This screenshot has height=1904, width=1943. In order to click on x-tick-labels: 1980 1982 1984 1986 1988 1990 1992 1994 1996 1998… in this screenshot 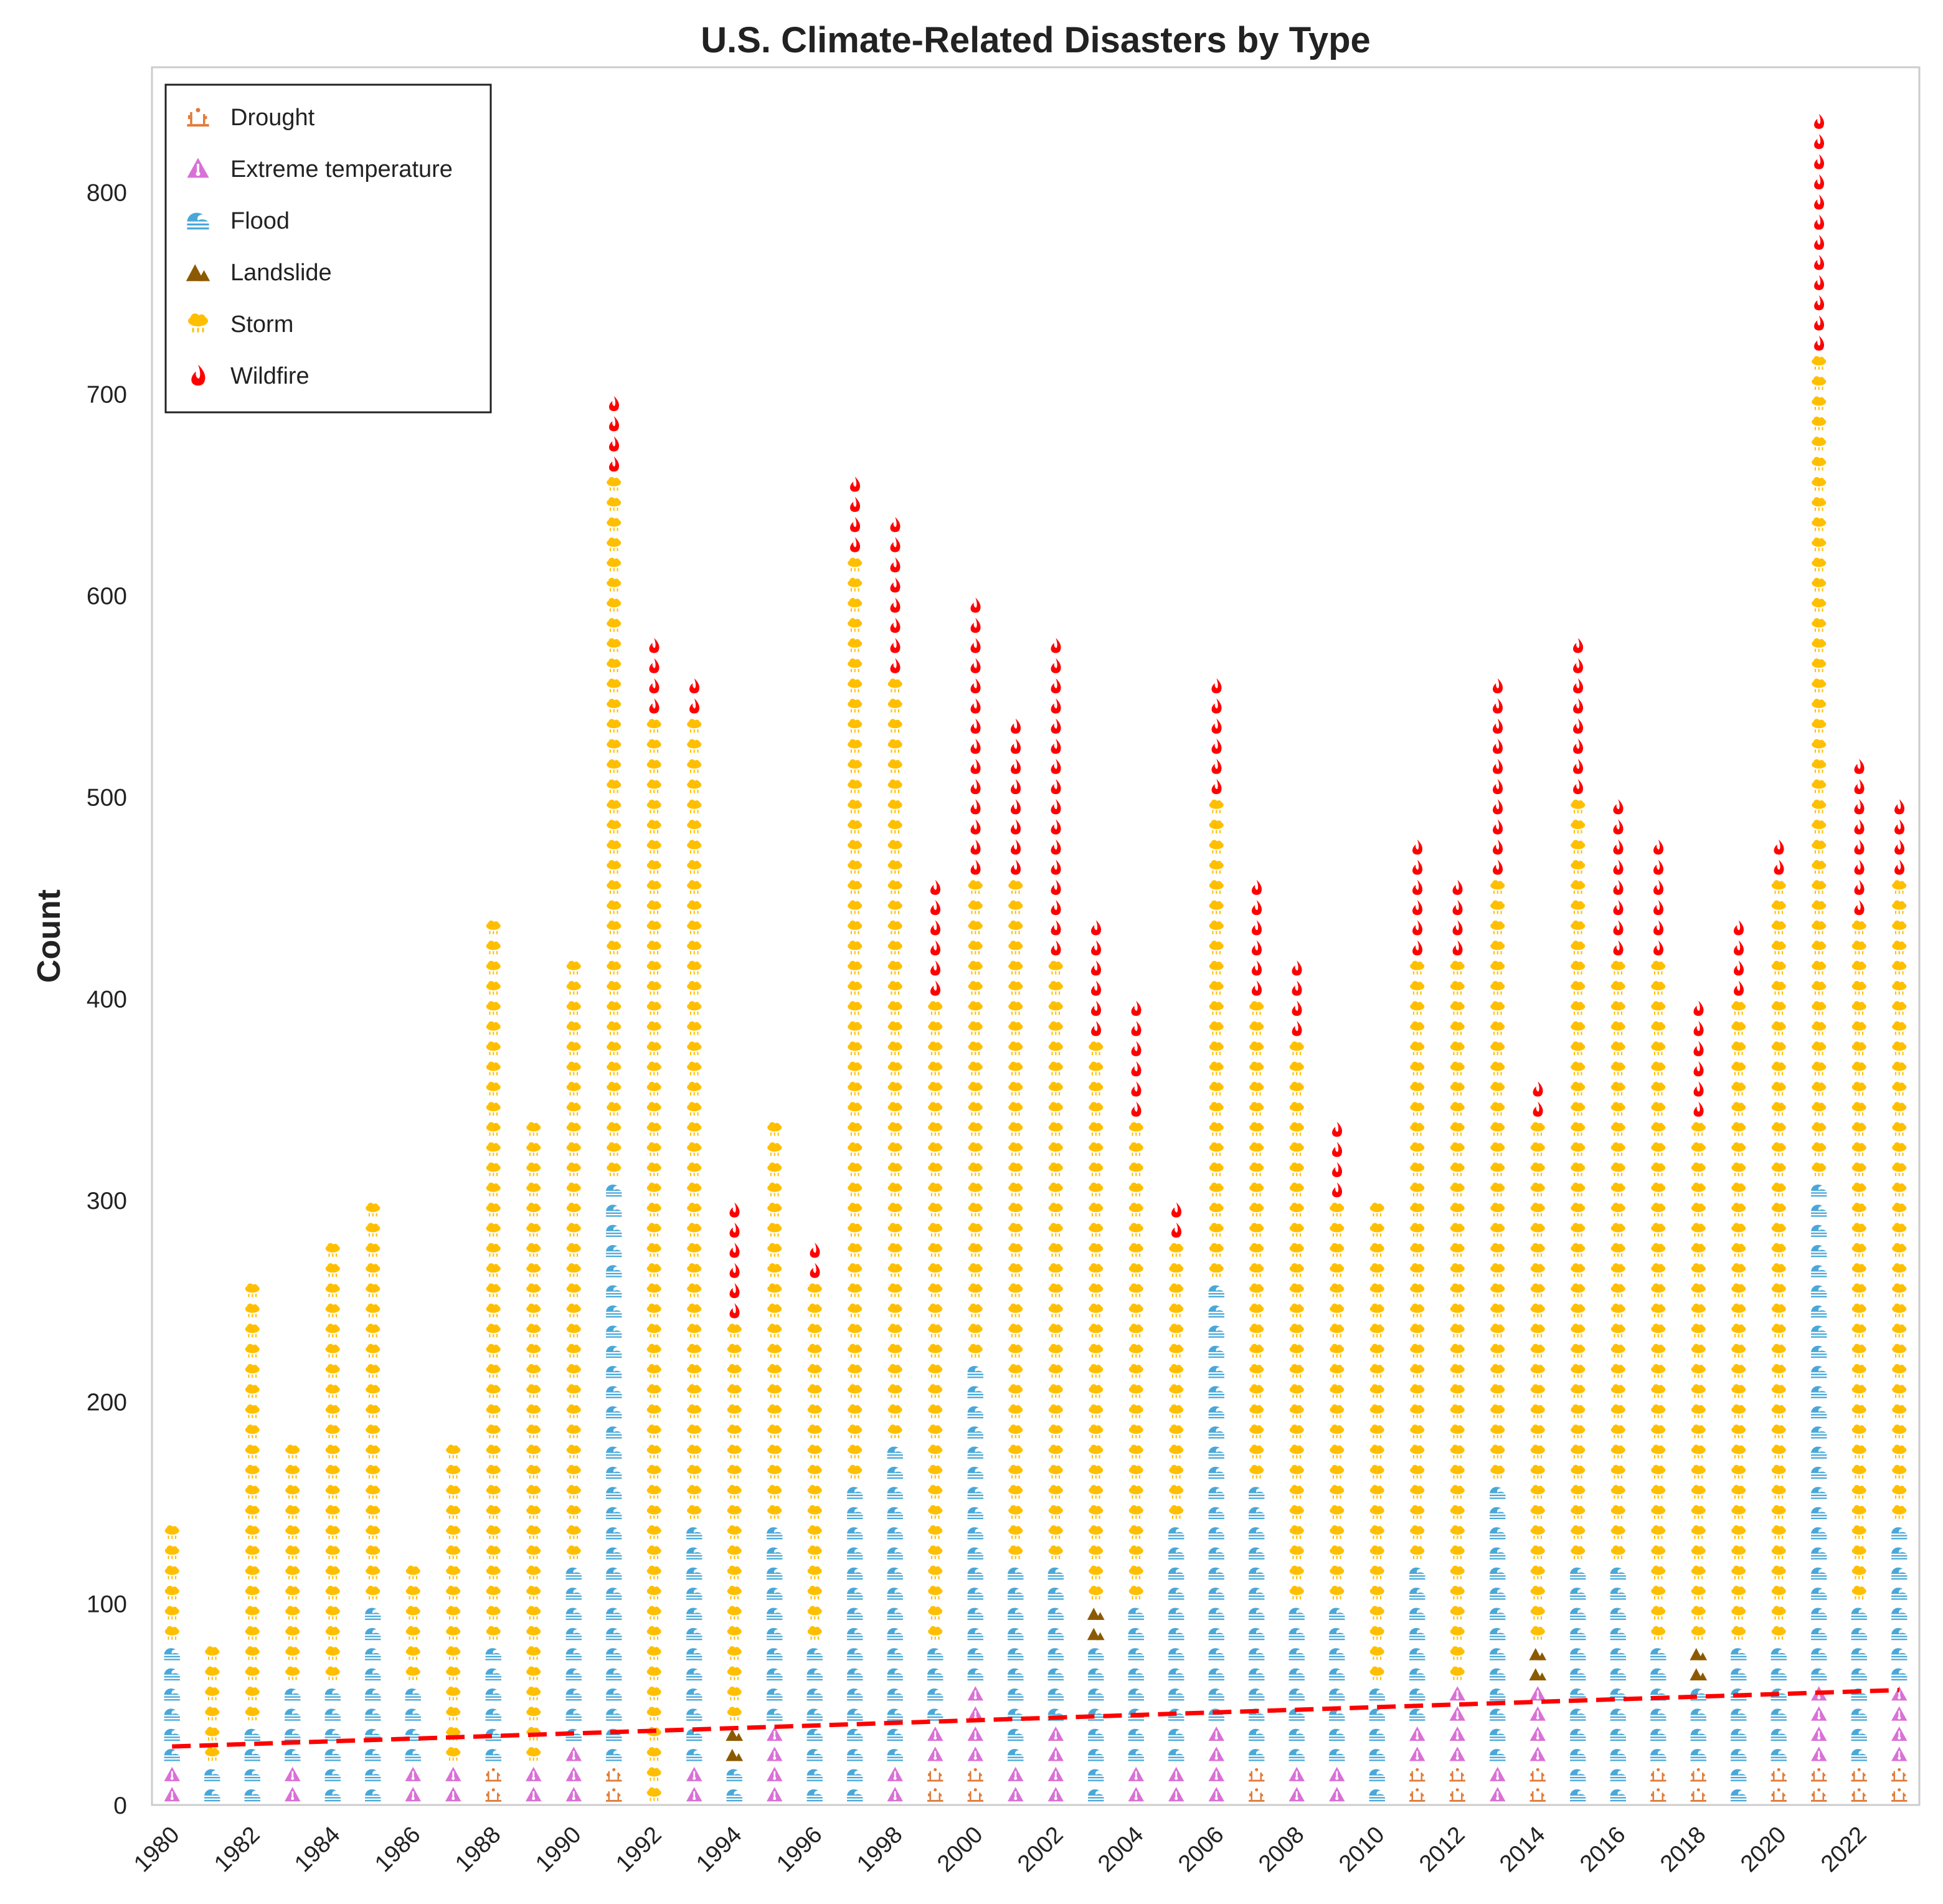, I will do `click(1000, 1849)`.